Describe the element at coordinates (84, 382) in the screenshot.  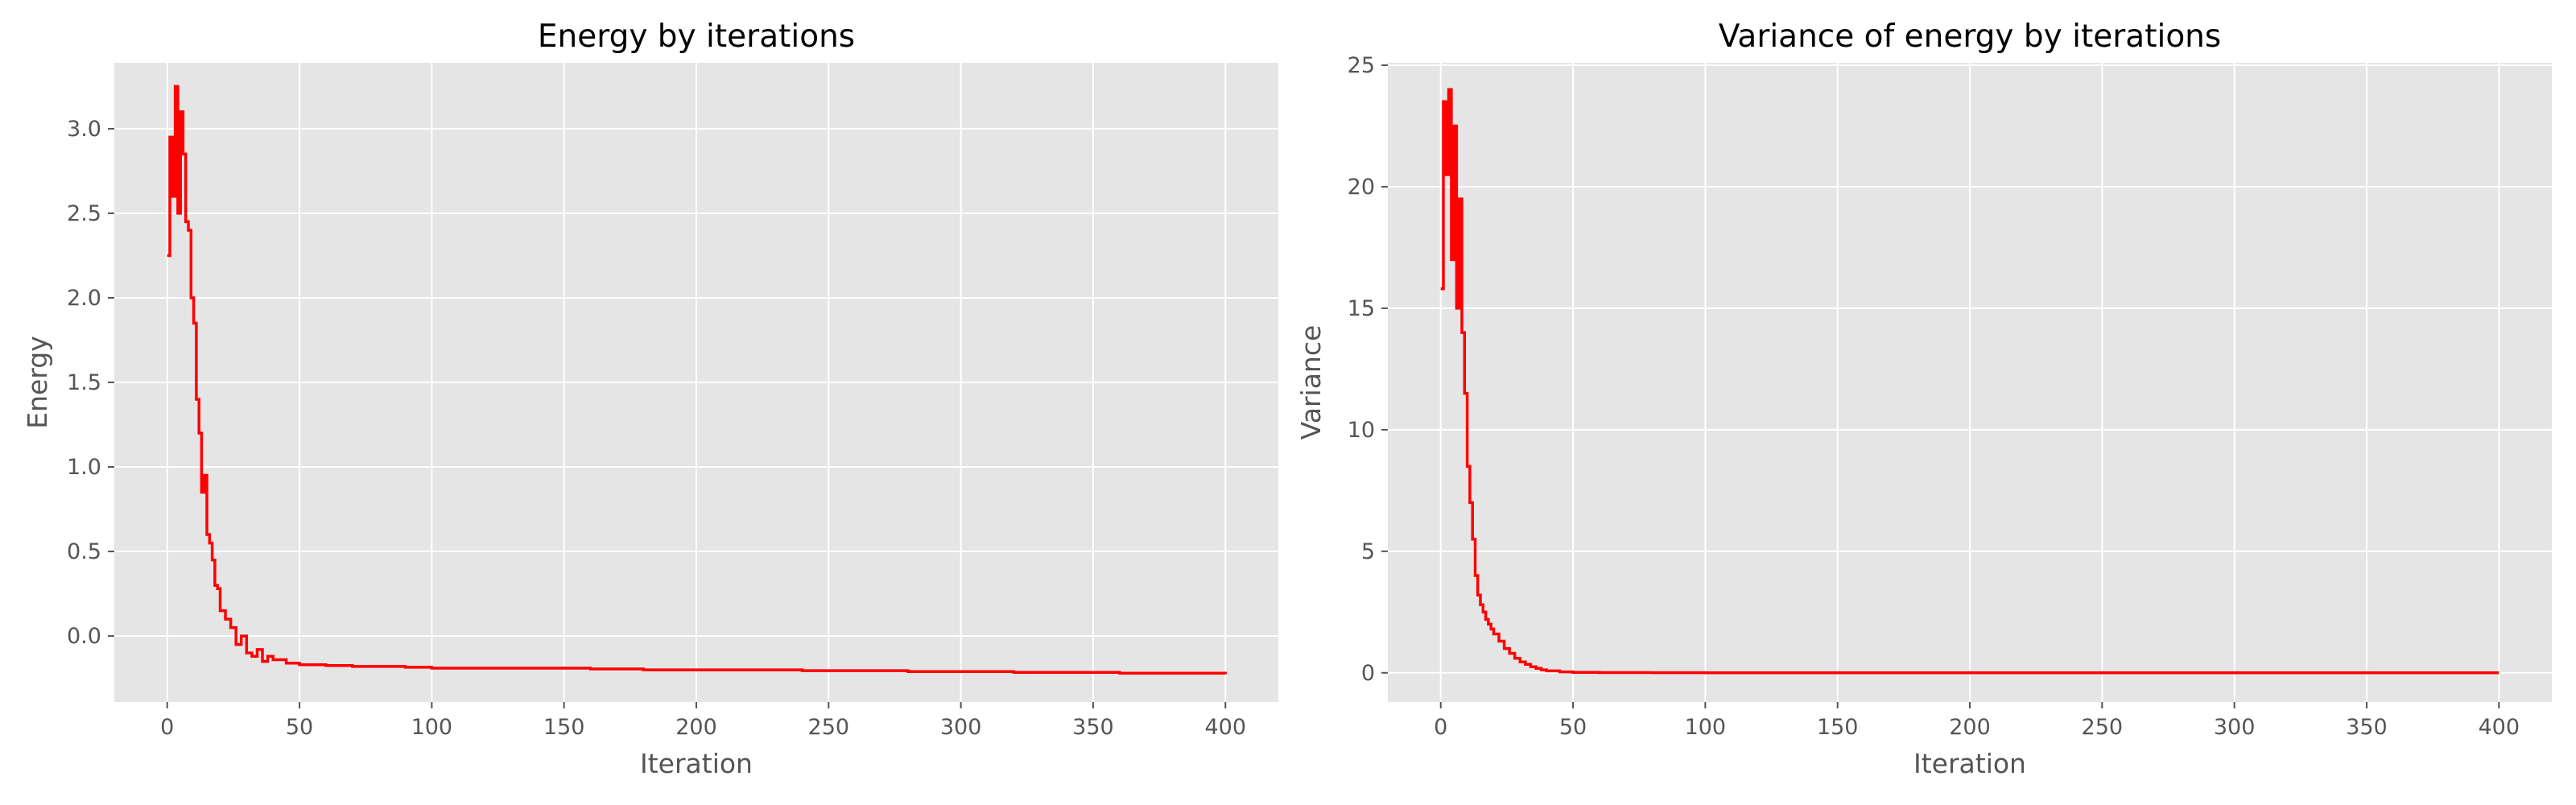
I see `y-tick-label: 1.5` at that location.